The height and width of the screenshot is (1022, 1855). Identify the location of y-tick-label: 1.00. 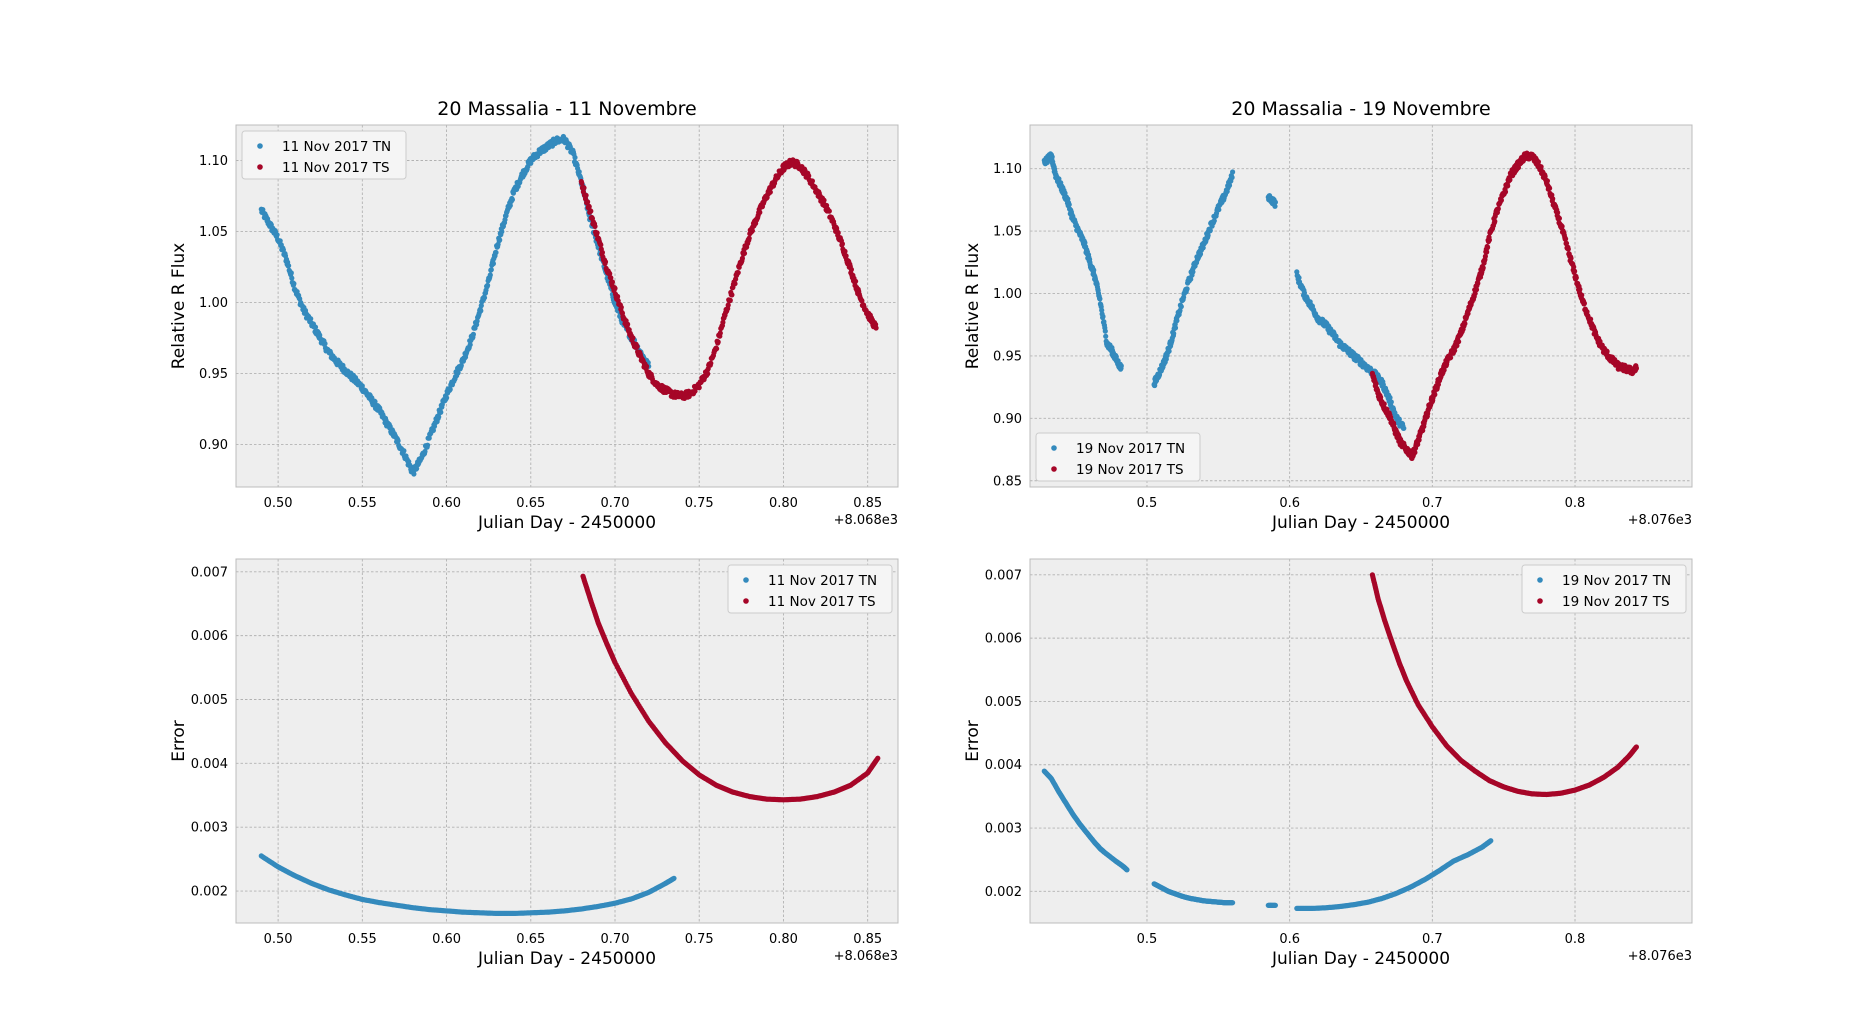
(1007, 294).